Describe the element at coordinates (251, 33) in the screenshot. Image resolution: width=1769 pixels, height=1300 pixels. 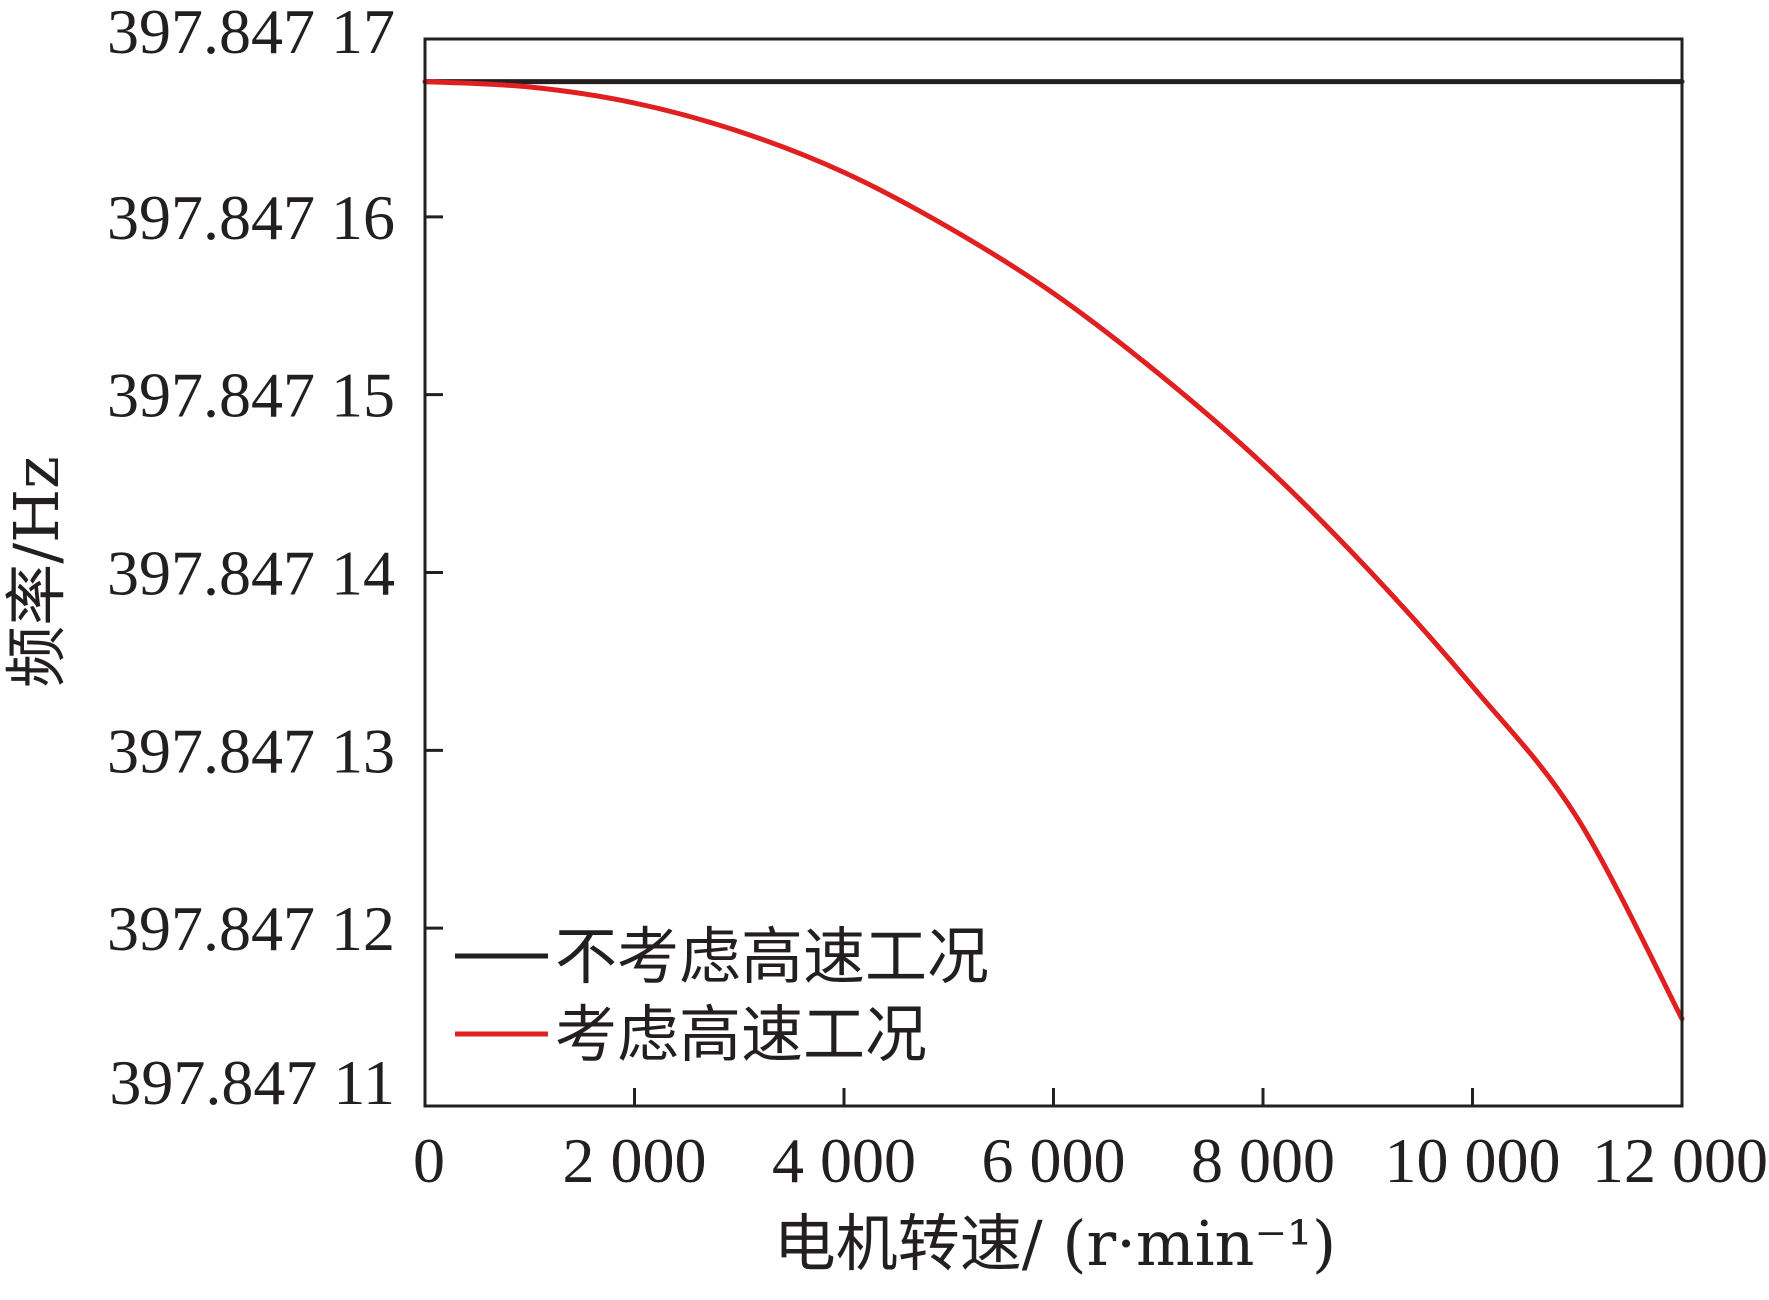
I see `y-tick-label: 397.847 17` at that location.